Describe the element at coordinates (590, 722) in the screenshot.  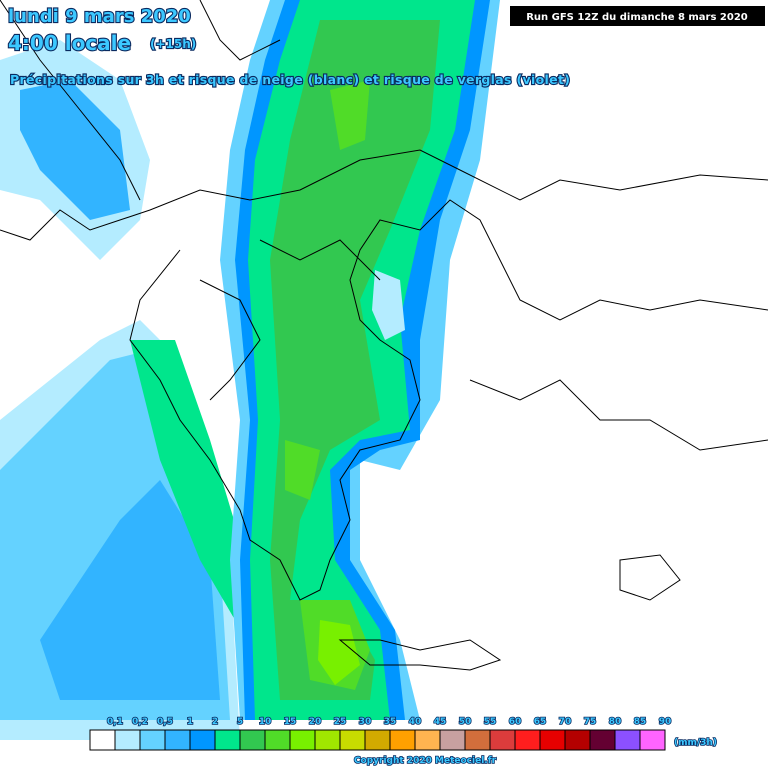
I see `legend-label: 75` at that location.